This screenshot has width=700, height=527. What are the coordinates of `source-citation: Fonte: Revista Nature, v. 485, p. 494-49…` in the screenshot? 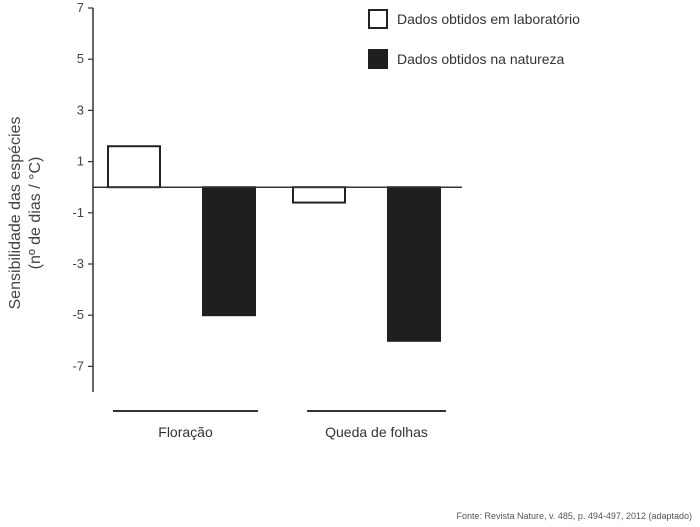 It's located at (574, 516).